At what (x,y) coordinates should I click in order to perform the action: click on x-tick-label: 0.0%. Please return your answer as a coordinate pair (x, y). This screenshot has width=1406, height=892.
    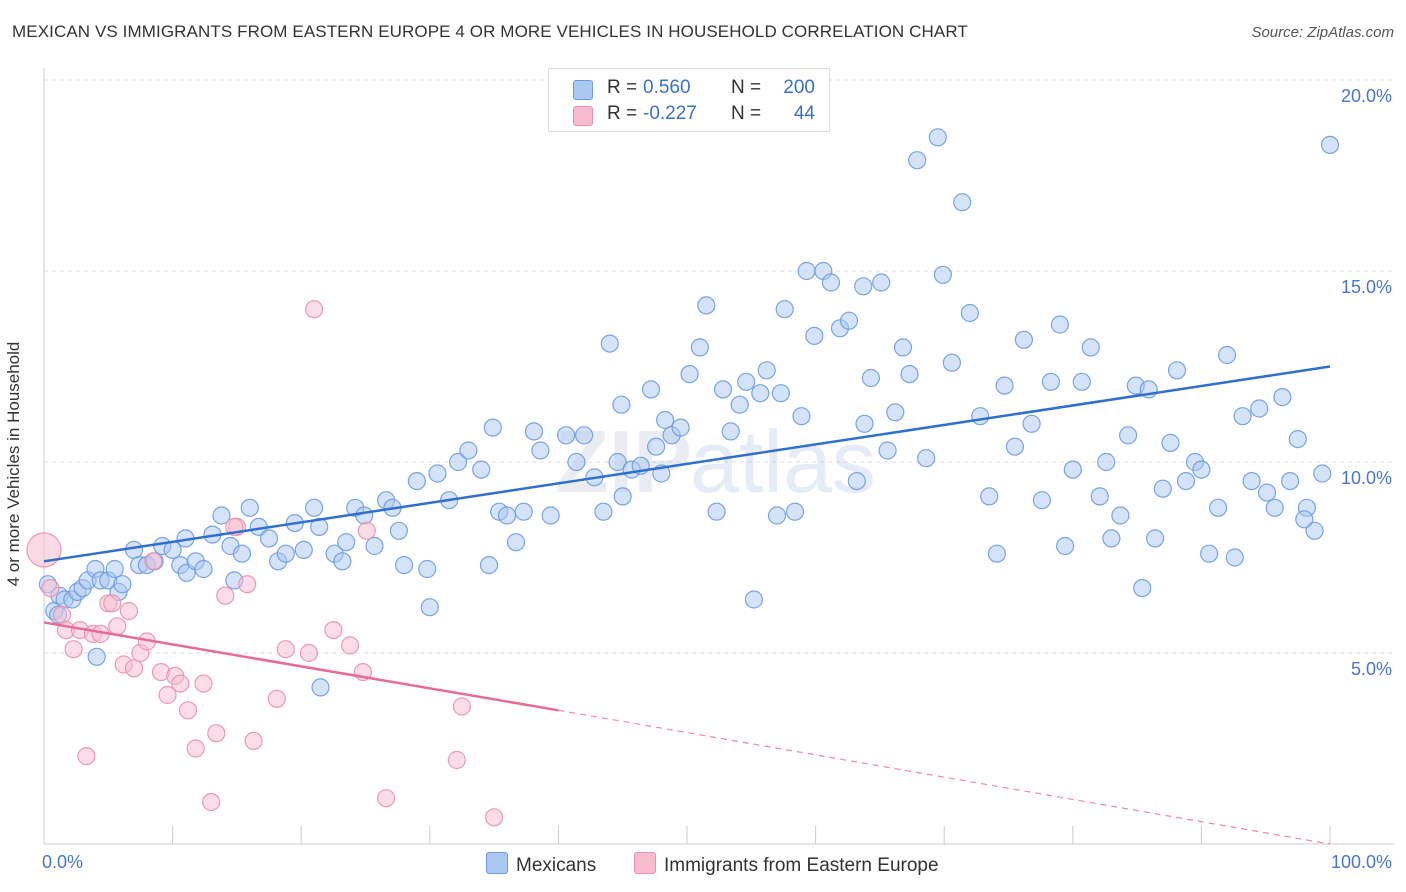
    Looking at the image, I should click on (63, 862).